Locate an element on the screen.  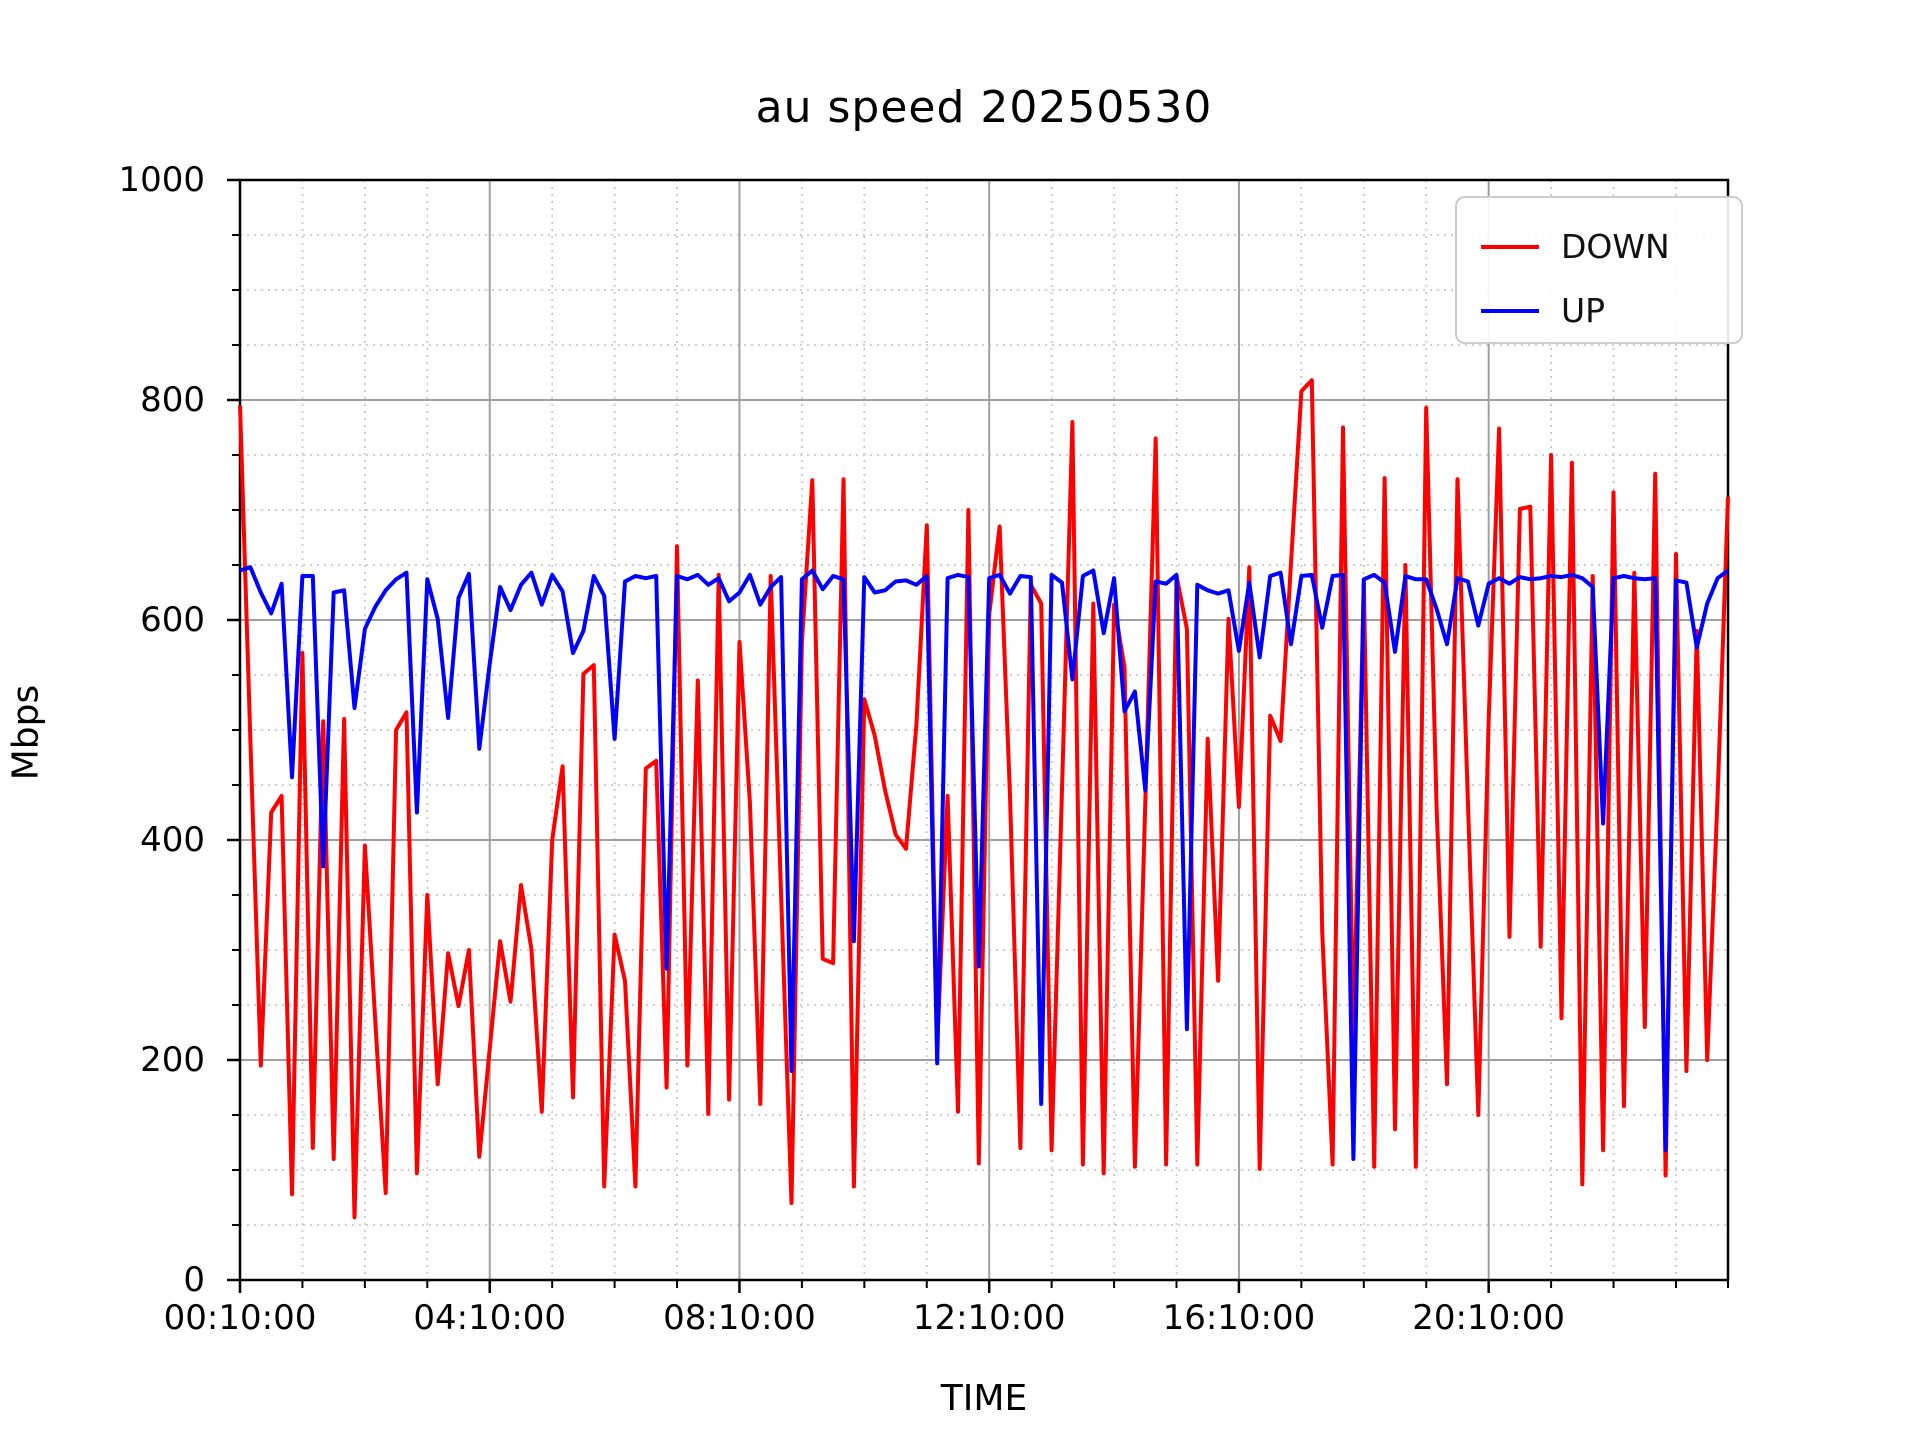
legend: DOWN UP is located at coordinates (1599, 270).